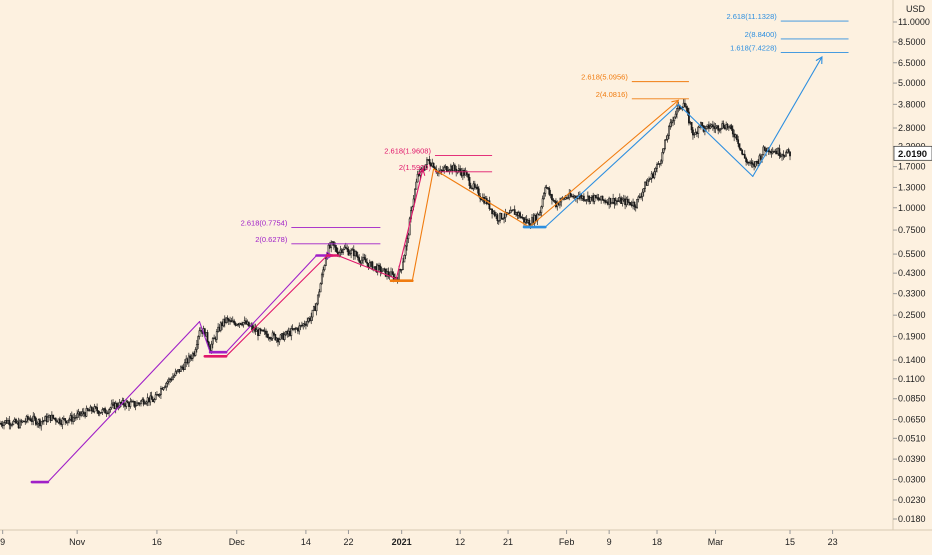 The width and height of the screenshot is (932, 555). What do you see at coordinates (912, 336) in the screenshot?
I see `y-tick-label: 0.1900` at bounding box center [912, 336].